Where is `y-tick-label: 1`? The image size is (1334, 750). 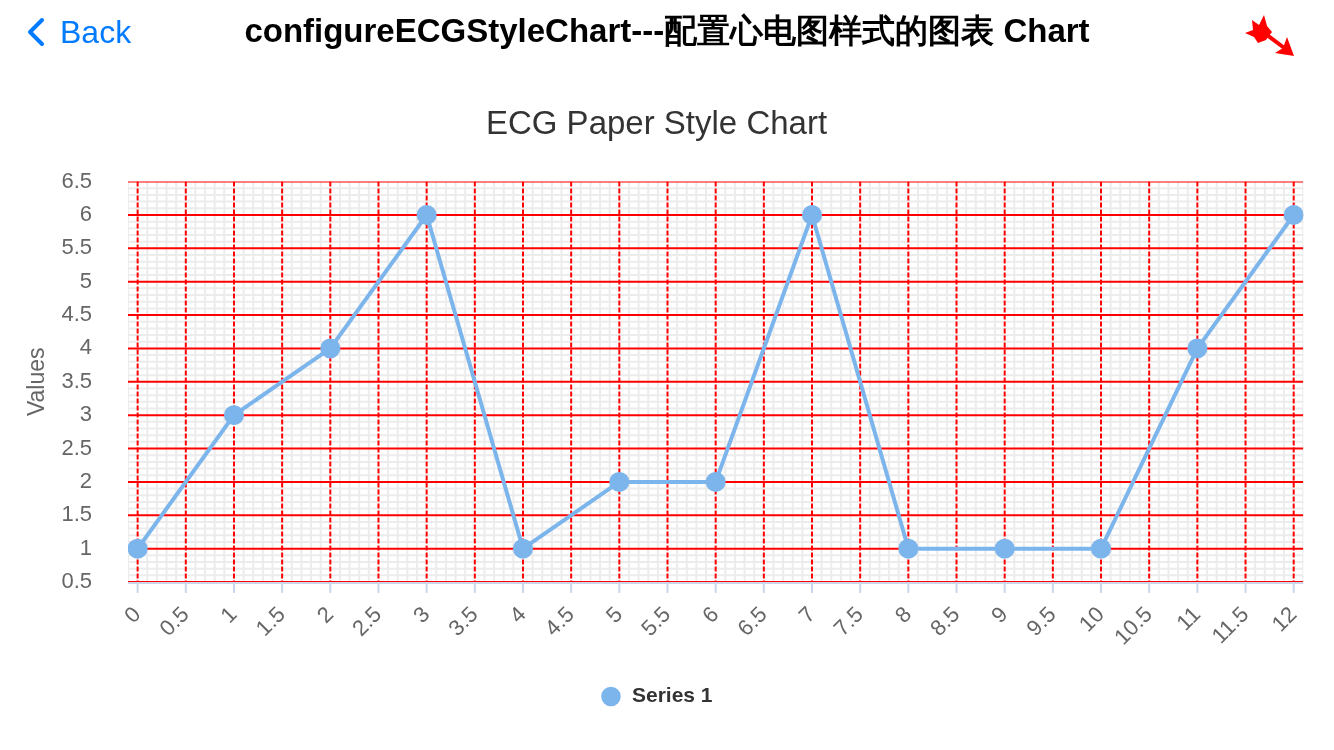
y-tick-label: 1 is located at coordinates (85, 547).